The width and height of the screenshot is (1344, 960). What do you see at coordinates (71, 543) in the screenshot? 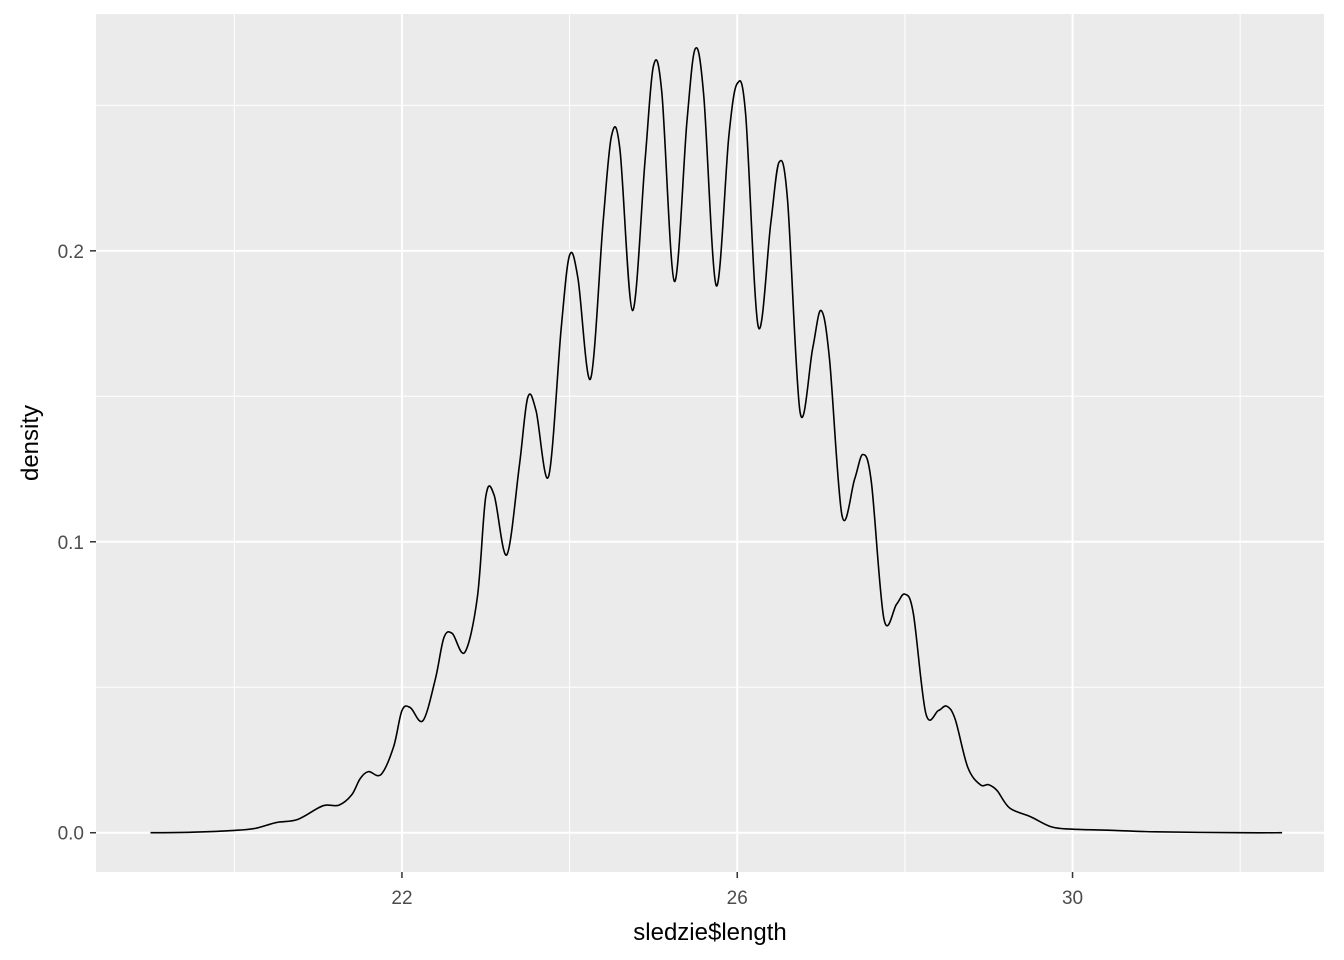
I see `y-tick-label: 0.1` at bounding box center [71, 543].